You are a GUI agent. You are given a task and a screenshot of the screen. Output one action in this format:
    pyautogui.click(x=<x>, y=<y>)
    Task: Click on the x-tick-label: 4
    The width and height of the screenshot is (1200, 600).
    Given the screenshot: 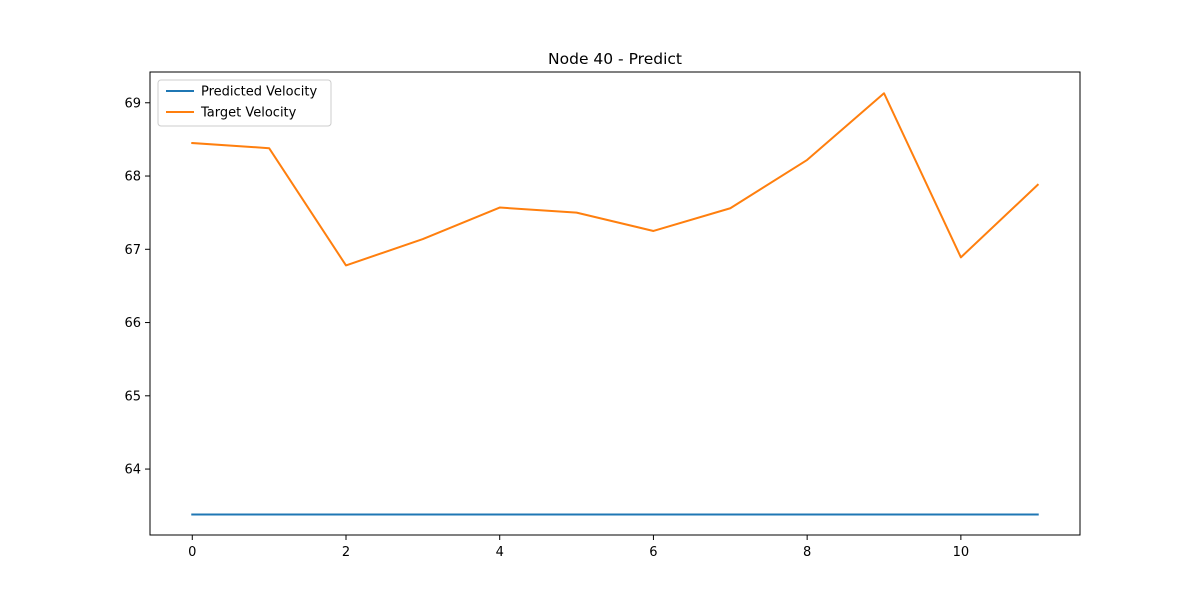 What is the action you would take?
    pyautogui.click(x=500, y=552)
    